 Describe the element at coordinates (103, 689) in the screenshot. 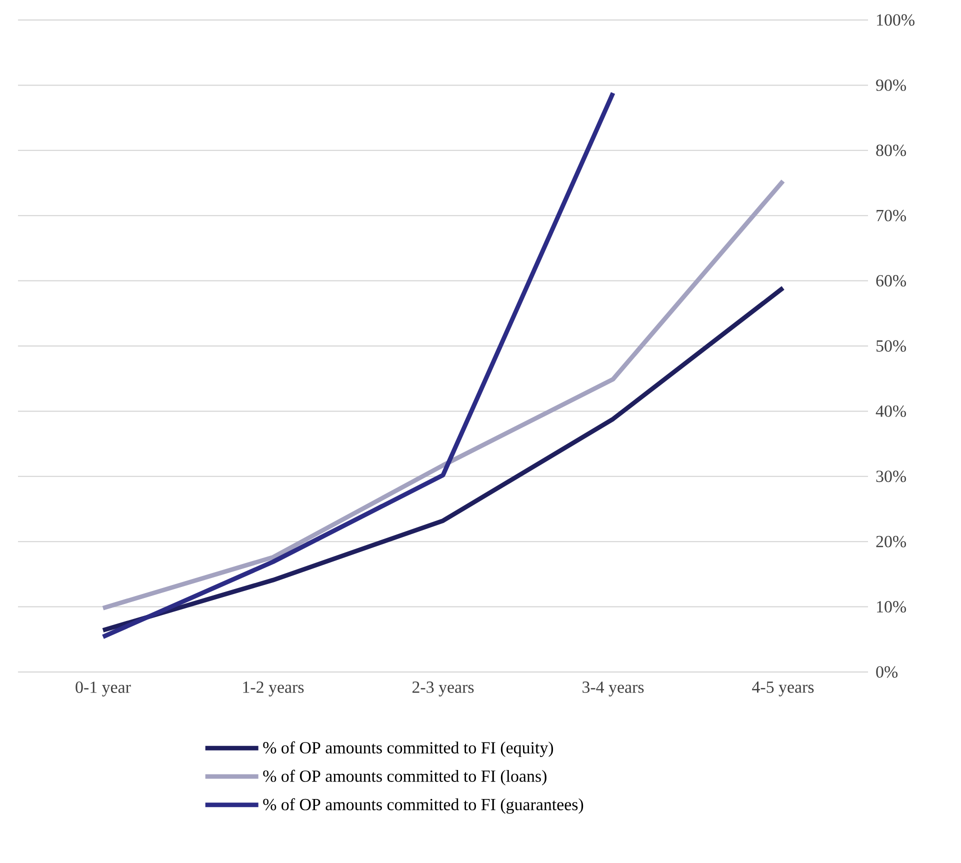

I see `x-tick-label: 0-1 year` at that location.